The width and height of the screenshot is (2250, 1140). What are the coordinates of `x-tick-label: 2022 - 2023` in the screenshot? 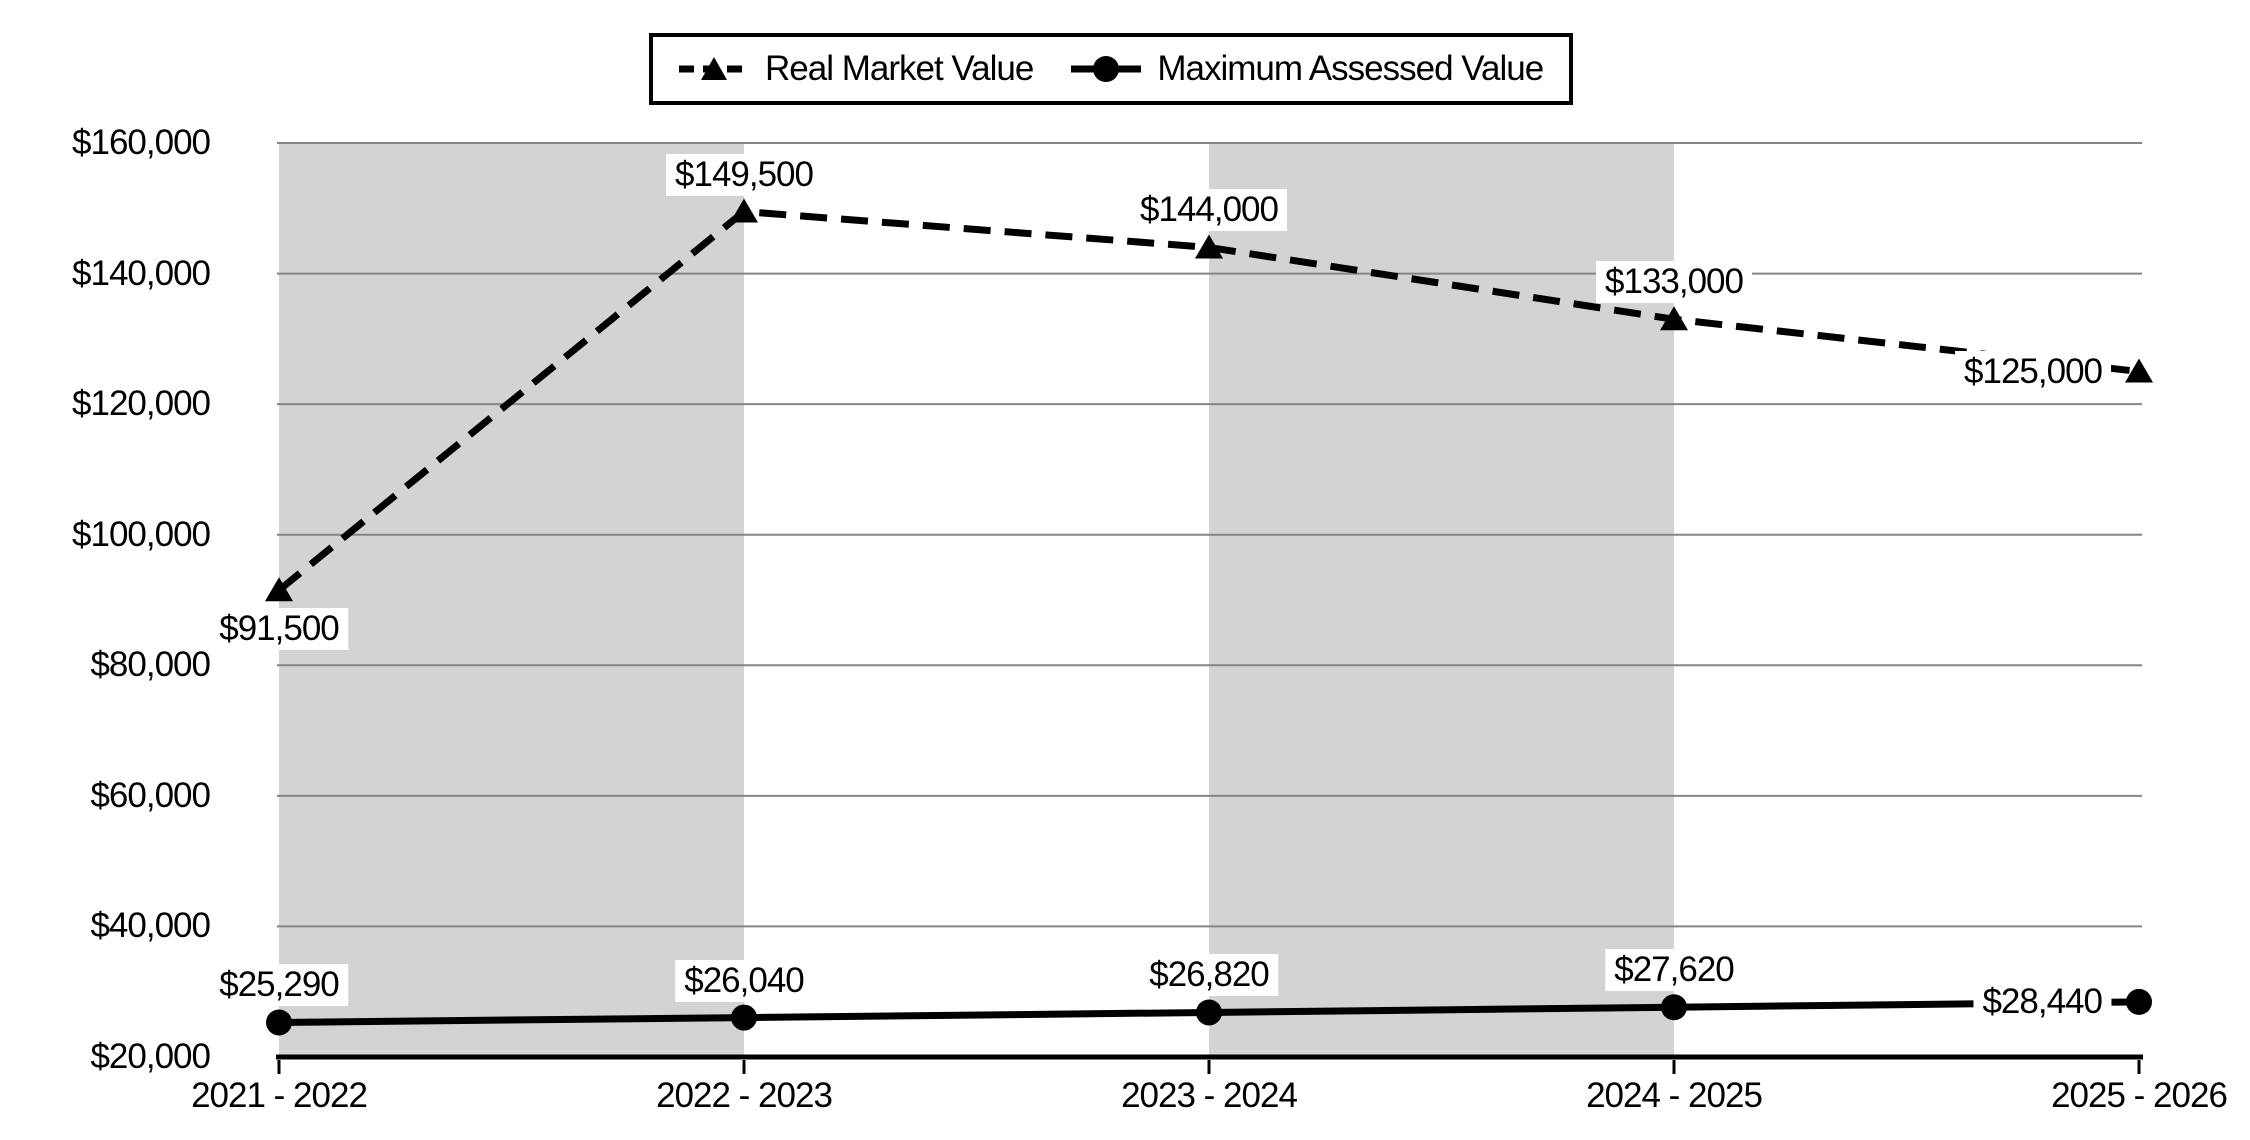 It's located at (744, 1095).